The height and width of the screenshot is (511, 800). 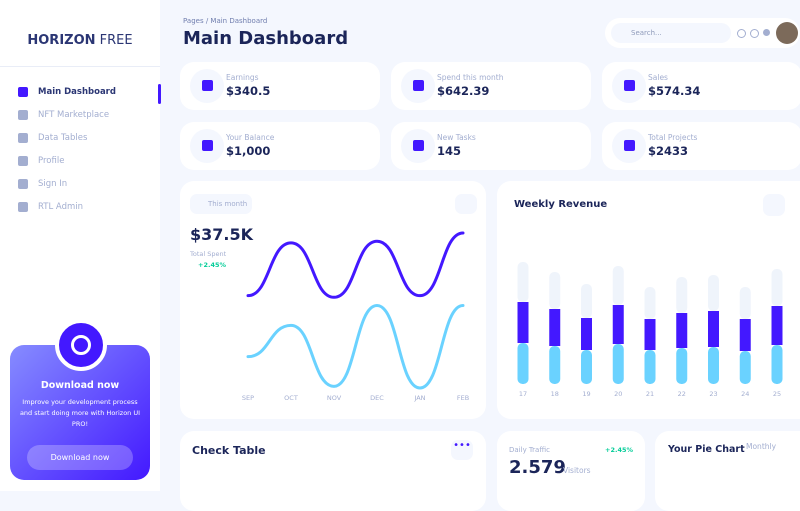 What do you see at coordinates (555, 394) in the screenshot?
I see `x-tick-label: 18` at bounding box center [555, 394].